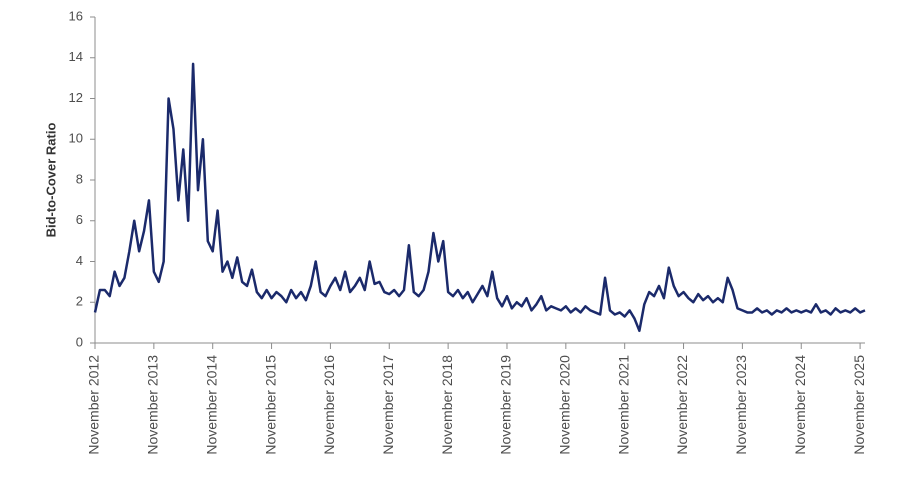 The image size is (911, 483). Describe the element at coordinates (565, 405) in the screenshot. I see `x-tick-label: November 2020` at that location.